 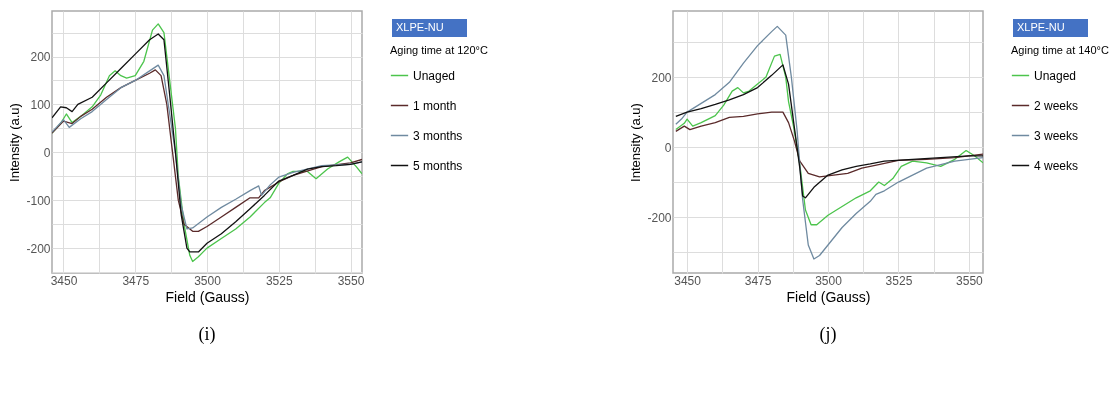 What do you see at coordinates (438, 165) in the screenshot?
I see `legend-label: 5 months` at bounding box center [438, 165].